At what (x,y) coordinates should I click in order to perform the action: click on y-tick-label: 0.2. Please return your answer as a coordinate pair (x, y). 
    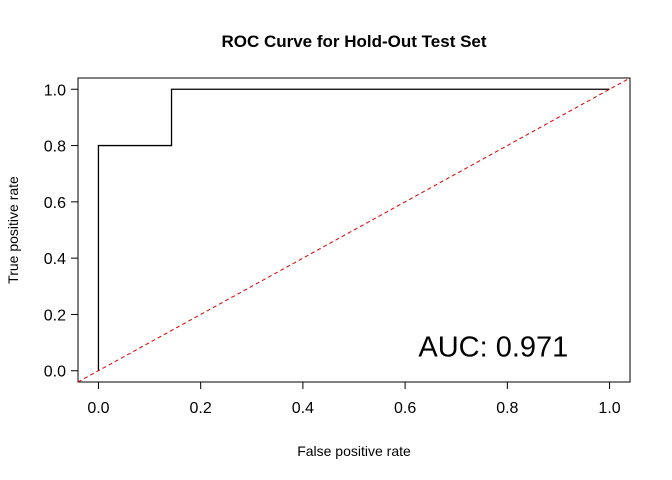
    Looking at the image, I should click on (55, 315).